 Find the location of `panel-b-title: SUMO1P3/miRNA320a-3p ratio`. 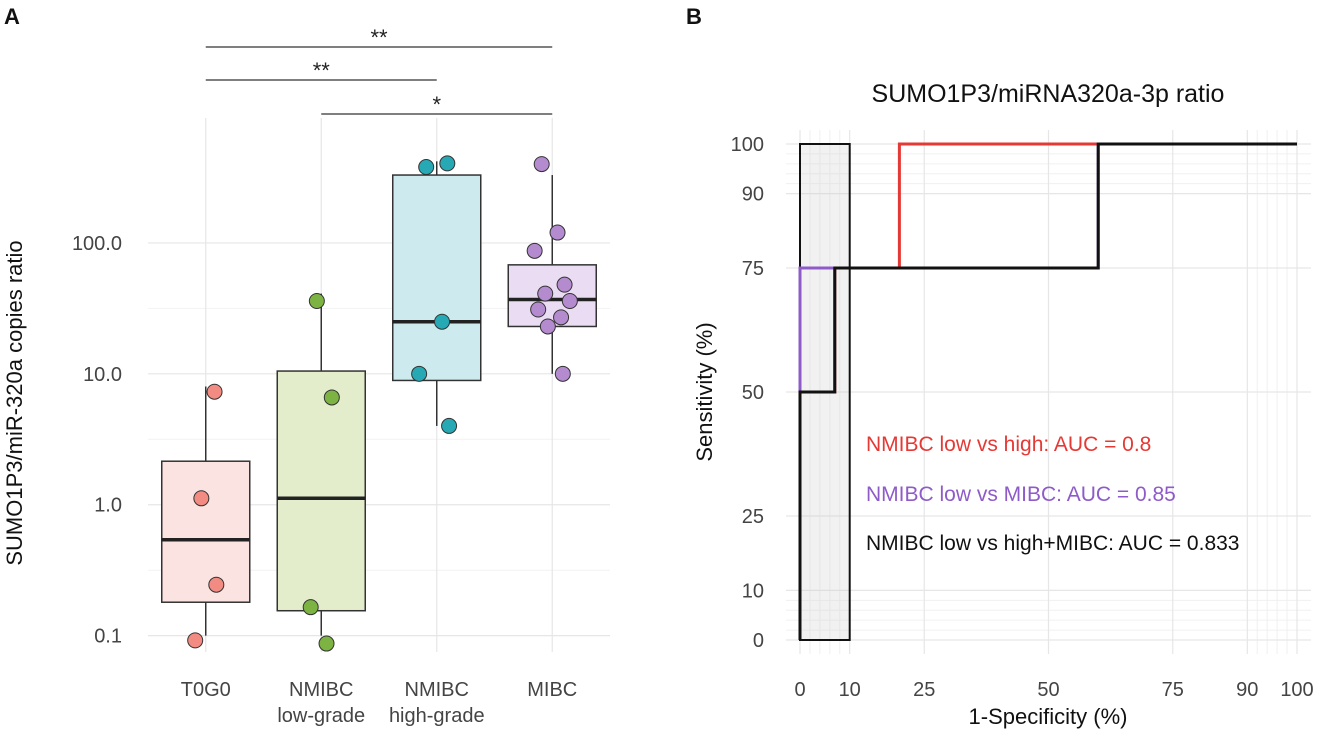

panel-b-title: SUMO1P3/miRNA320a-3p ratio is located at coordinates (1048, 94).